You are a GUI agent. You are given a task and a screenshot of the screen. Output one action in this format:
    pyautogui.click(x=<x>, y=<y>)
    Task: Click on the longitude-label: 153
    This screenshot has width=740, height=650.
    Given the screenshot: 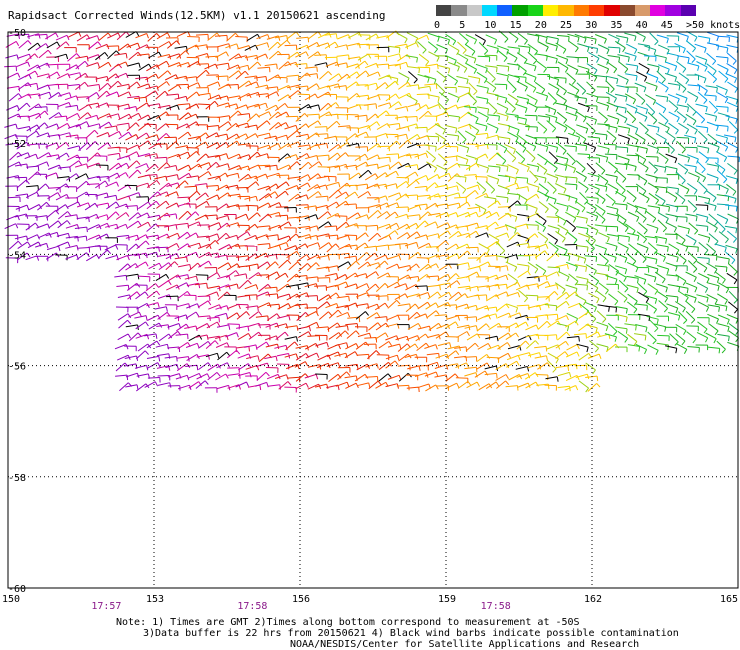 What is the action you would take?
    pyautogui.click(x=155, y=599)
    